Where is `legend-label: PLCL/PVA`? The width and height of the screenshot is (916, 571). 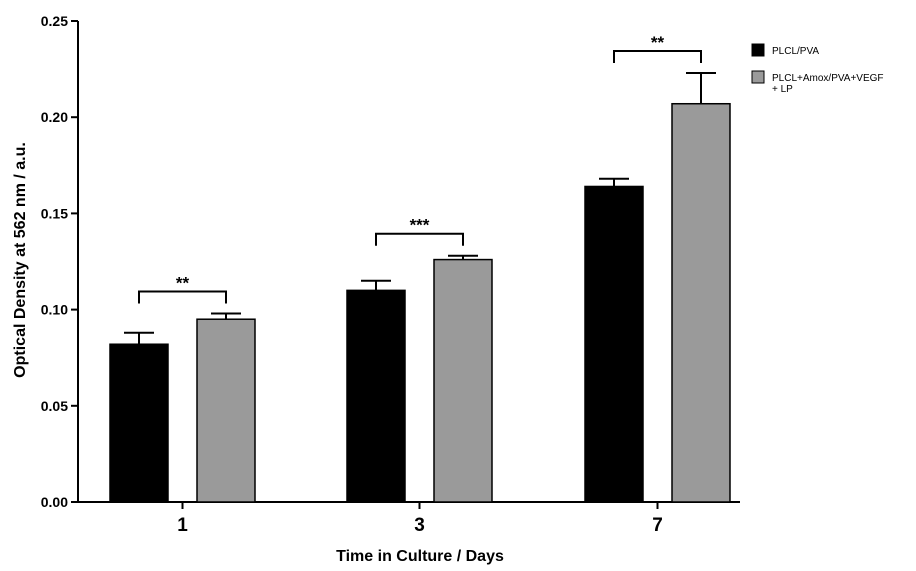 legend-label: PLCL/PVA is located at coordinates (795, 51).